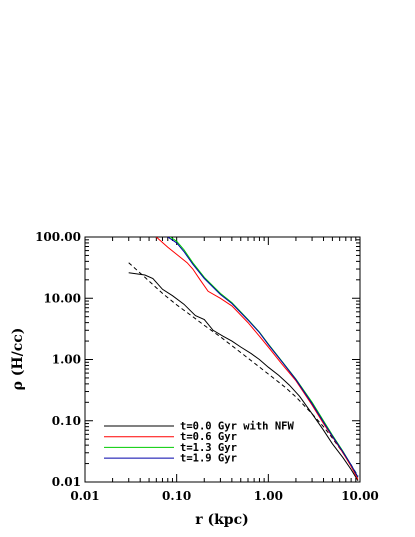  What do you see at coordinates (208, 459) in the screenshot?
I see `legend-label: t=1.9 Gyr` at bounding box center [208, 459].